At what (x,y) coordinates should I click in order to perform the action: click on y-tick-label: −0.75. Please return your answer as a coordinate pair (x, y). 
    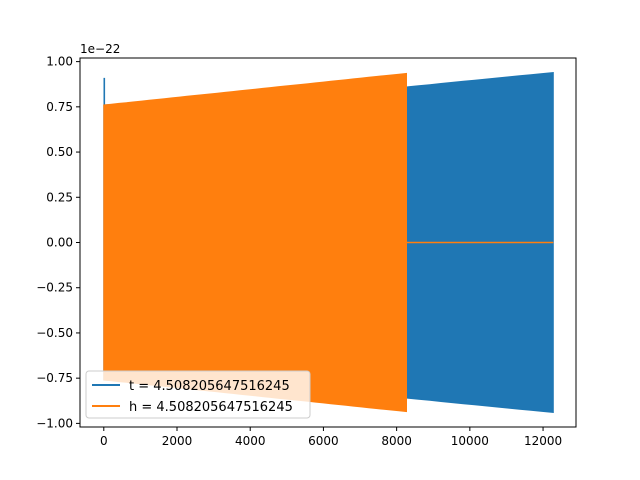
    Looking at the image, I should click on (54, 378).